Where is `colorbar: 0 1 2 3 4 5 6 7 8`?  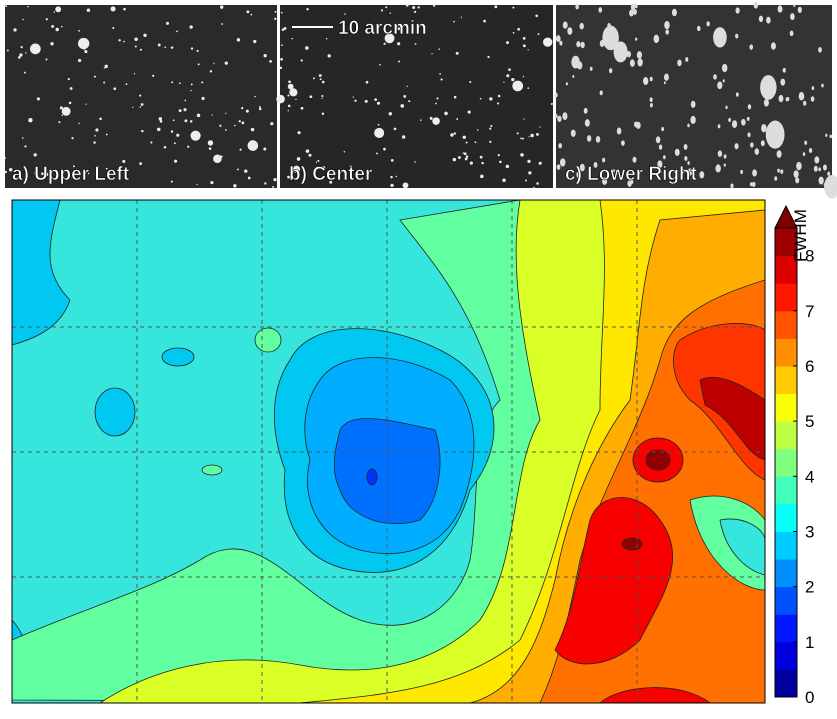 colorbar: 0 1 2 3 4 5 6 7 8 is located at coordinates (794, 455).